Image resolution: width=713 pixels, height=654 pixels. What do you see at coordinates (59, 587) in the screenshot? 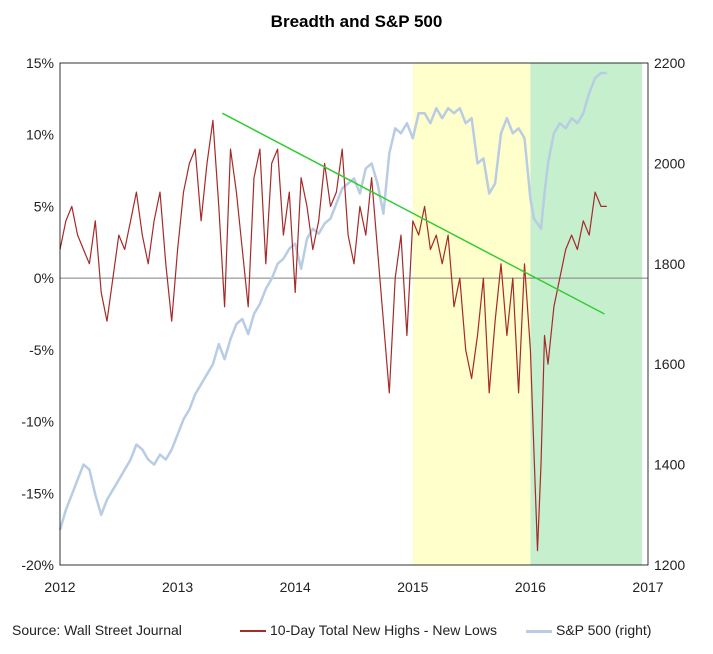
I see `x-tick-label: 2012` at bounding box center [59, 587].